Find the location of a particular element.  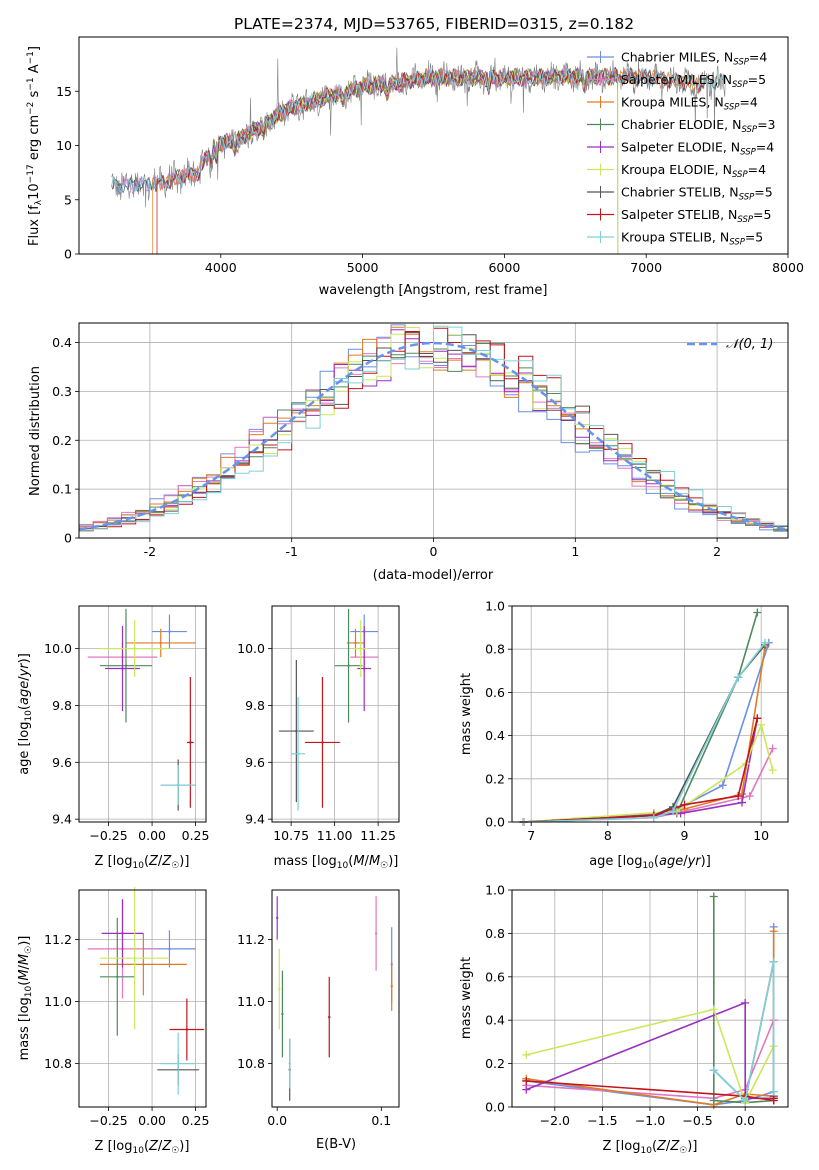

legend-entry-tail: =5 is located at coordinates (757, 79).